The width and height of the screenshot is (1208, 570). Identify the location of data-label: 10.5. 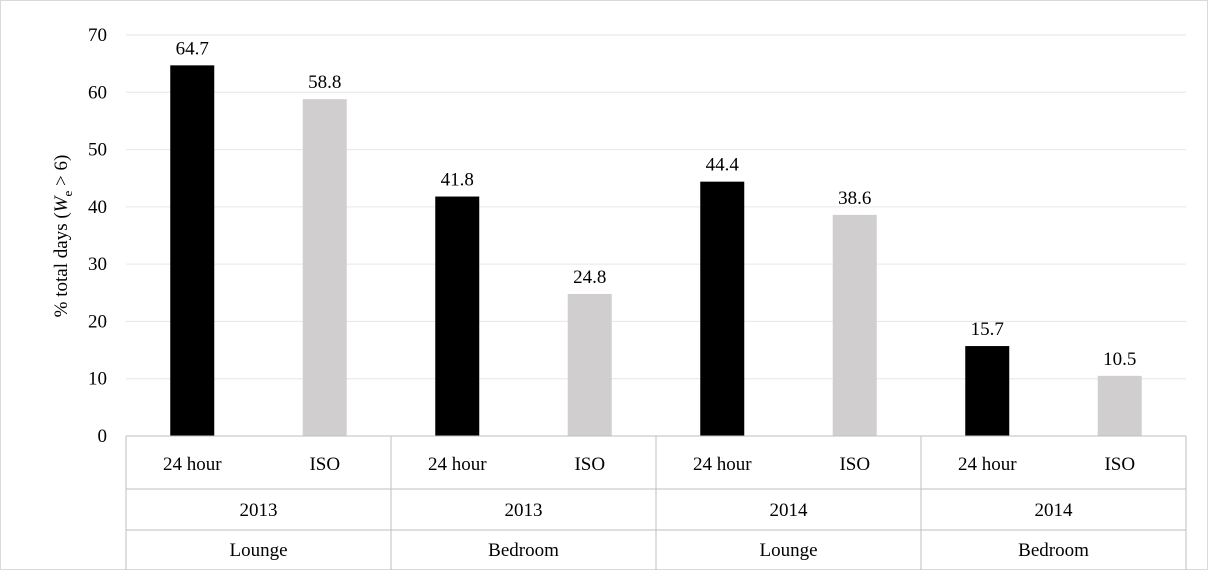
(1119, 359).